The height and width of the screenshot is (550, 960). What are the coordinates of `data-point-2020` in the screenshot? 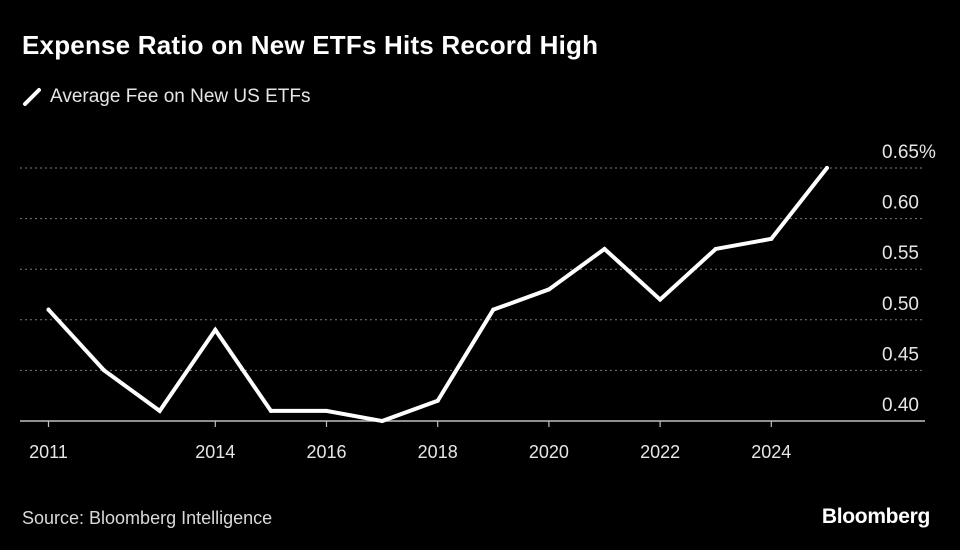 It's located at (548, 289).